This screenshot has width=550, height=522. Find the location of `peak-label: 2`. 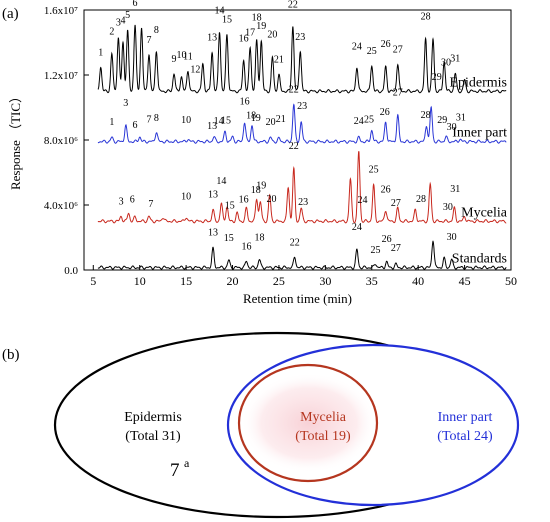

peak-label: 2 is located at coordinates (111, 32).